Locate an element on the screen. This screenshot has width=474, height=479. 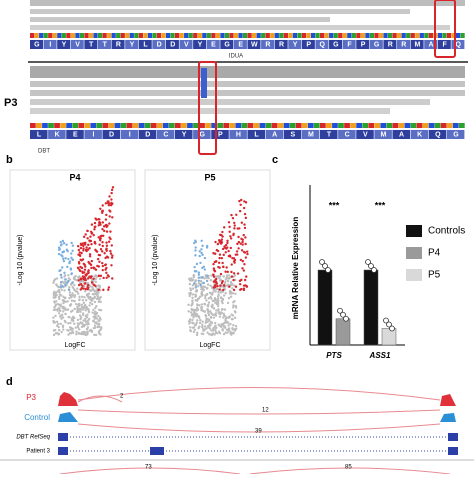
junction-count: 73 is located at coordinates (148, 468).